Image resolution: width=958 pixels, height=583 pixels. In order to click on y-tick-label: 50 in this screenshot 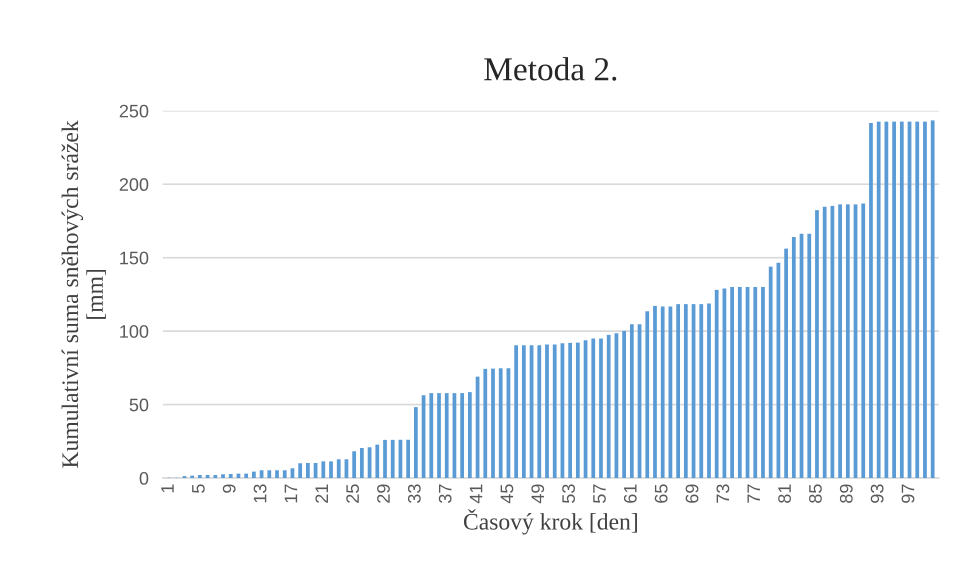, I will do `click(139, 405)`.